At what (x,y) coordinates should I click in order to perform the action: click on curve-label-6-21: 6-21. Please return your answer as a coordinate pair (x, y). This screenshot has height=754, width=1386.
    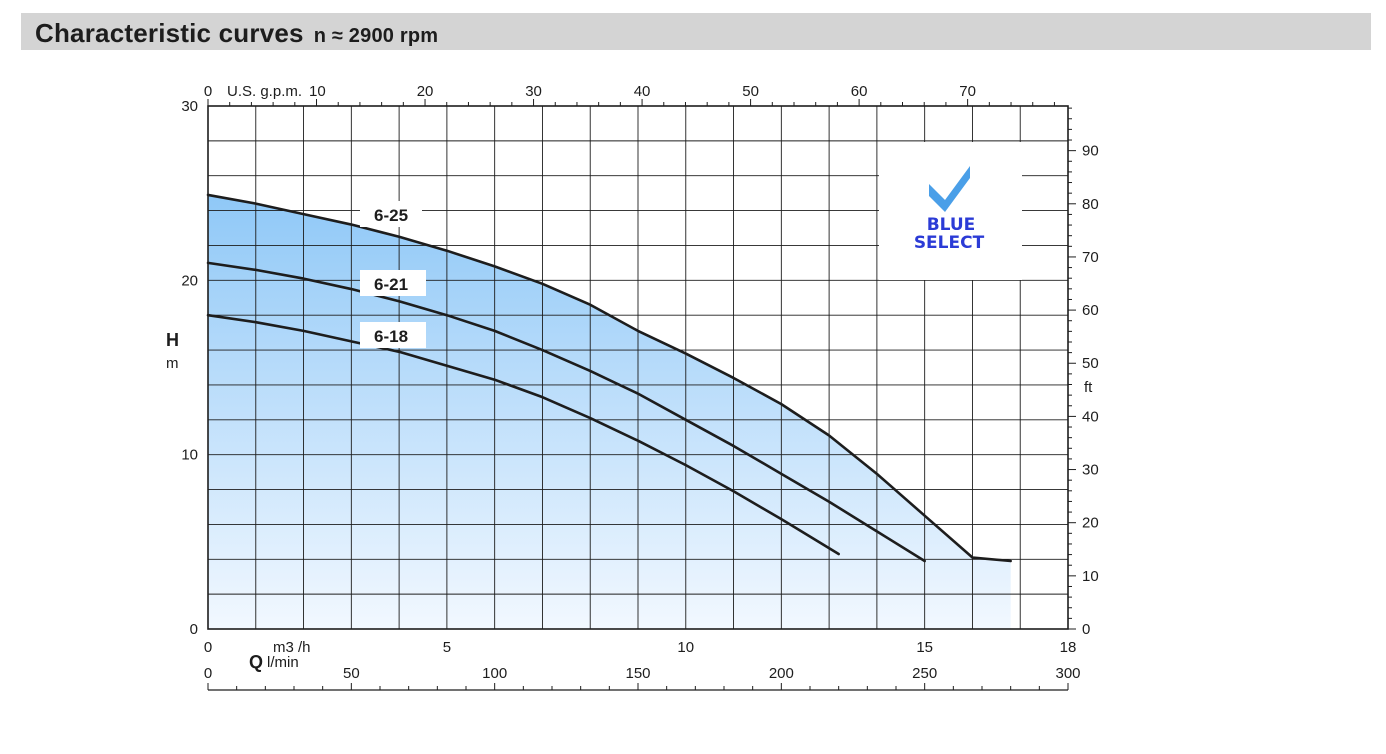
    Looking at the image, I should click on (393, 283).